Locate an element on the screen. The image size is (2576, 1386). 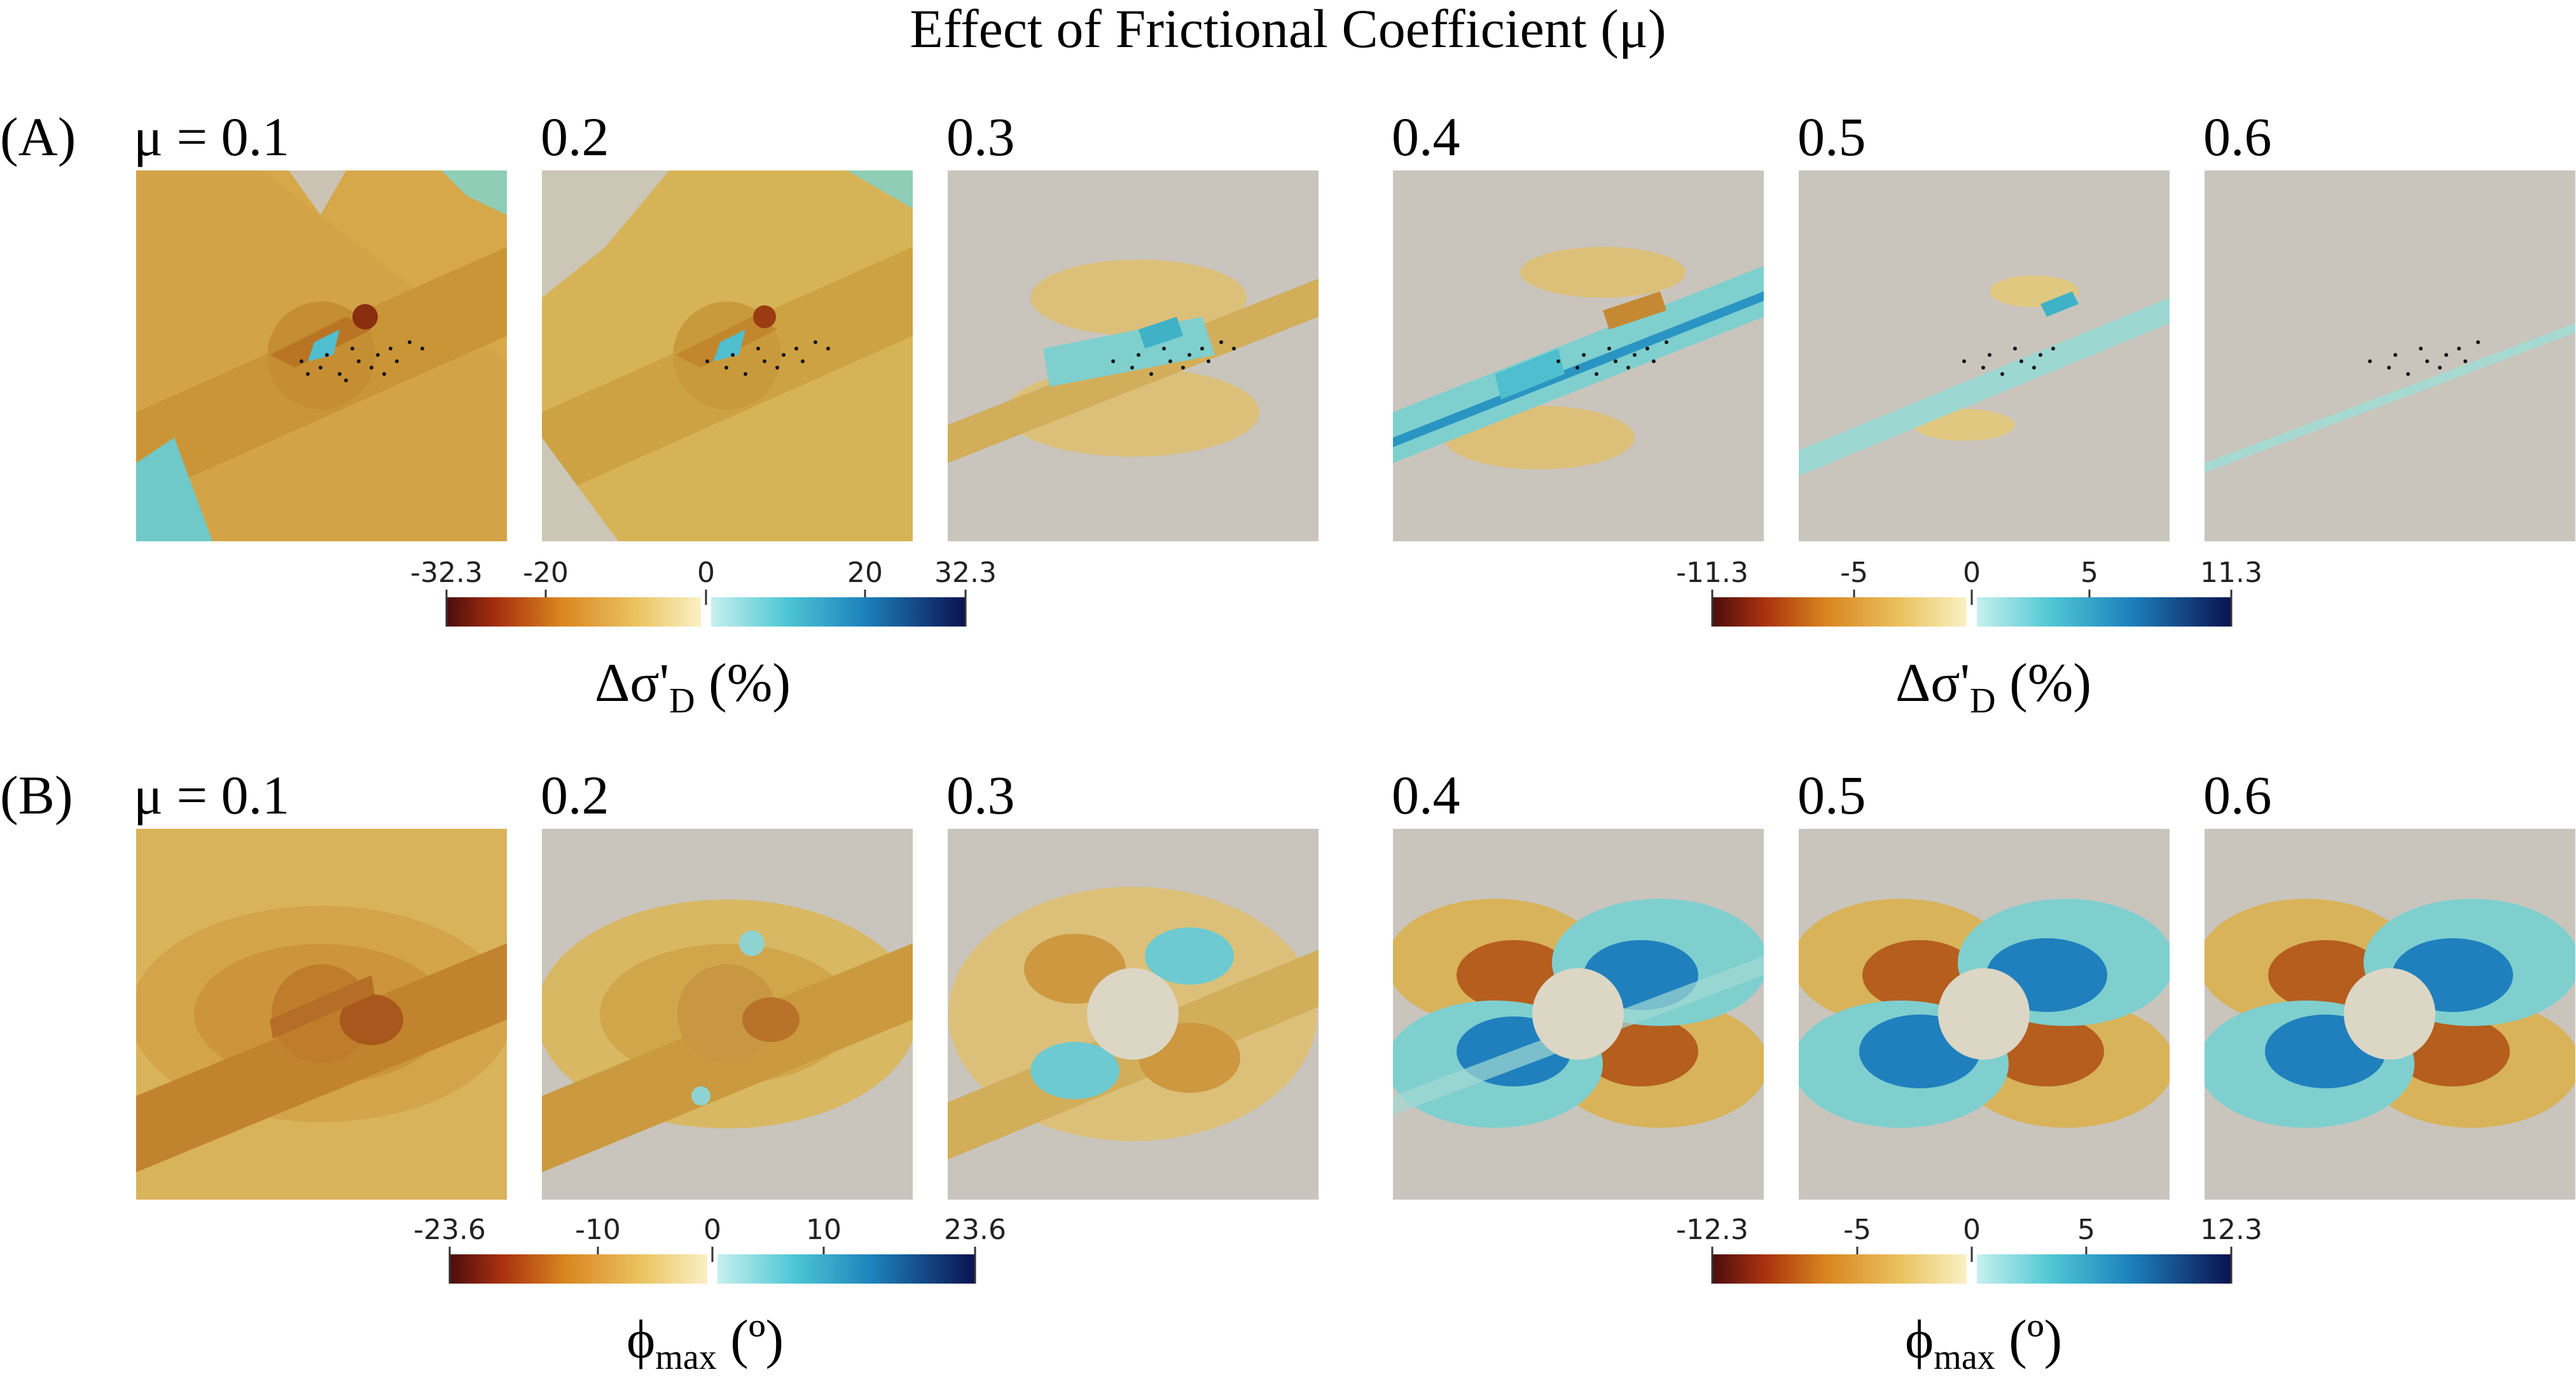
row-a-colorbar-right: -11.3 -5 0 5 11.3 is located at coordinates (1969, 601).